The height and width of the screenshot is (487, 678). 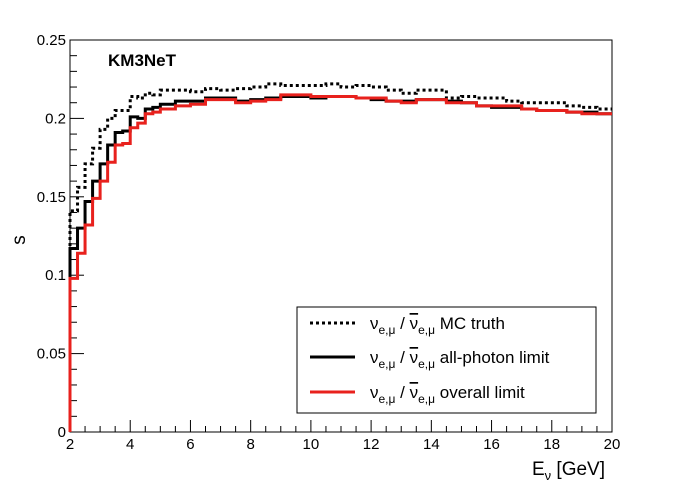 I want to click on y-tick-label: 0.1, so click(x=55, y=275).